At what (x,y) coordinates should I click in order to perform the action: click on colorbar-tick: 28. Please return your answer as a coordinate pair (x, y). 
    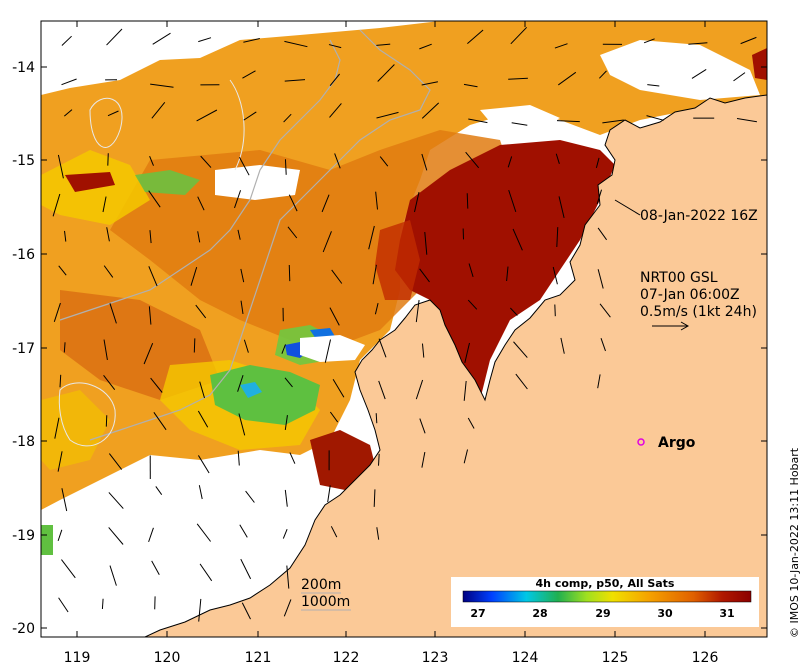
    Looking at the image, I should click on (539, 613).